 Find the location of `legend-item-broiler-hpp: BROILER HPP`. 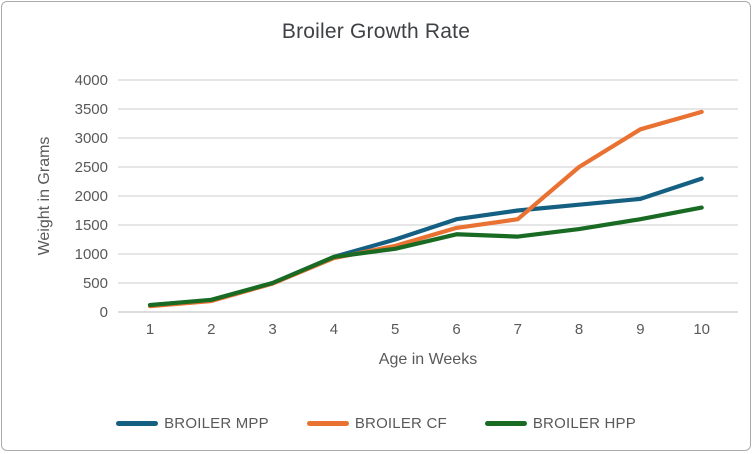

legend-item-broiler-hpp: BROILER HPP is located at coordinates (560, 423).